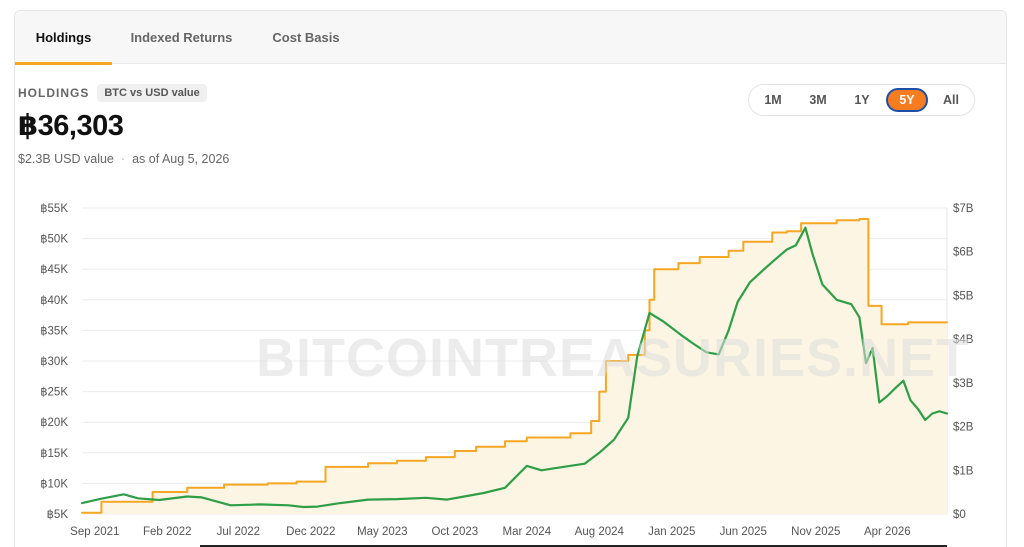 This screenshot has height=547, width=1024. What do you see at coordinates (310, 532) in the screenshot?
I see `x-tick-label: Dec 2022` at bounding box center [310, 532].